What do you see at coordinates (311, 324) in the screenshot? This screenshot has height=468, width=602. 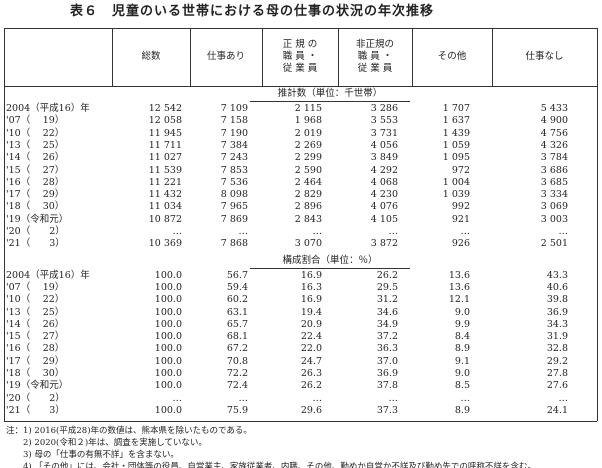 I see `cell: 20.9` at bounding box center [311, 324].